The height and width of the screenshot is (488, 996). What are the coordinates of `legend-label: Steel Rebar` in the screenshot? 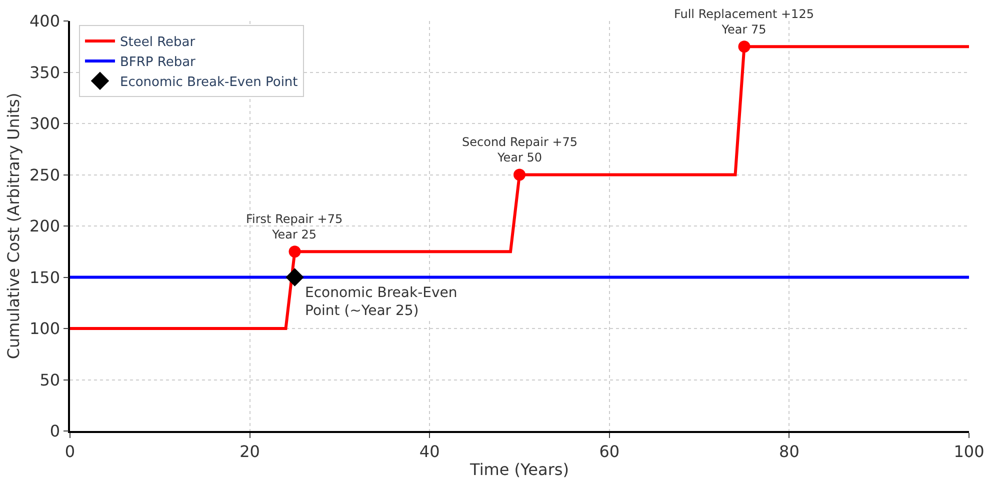 It's located at (158, 42).